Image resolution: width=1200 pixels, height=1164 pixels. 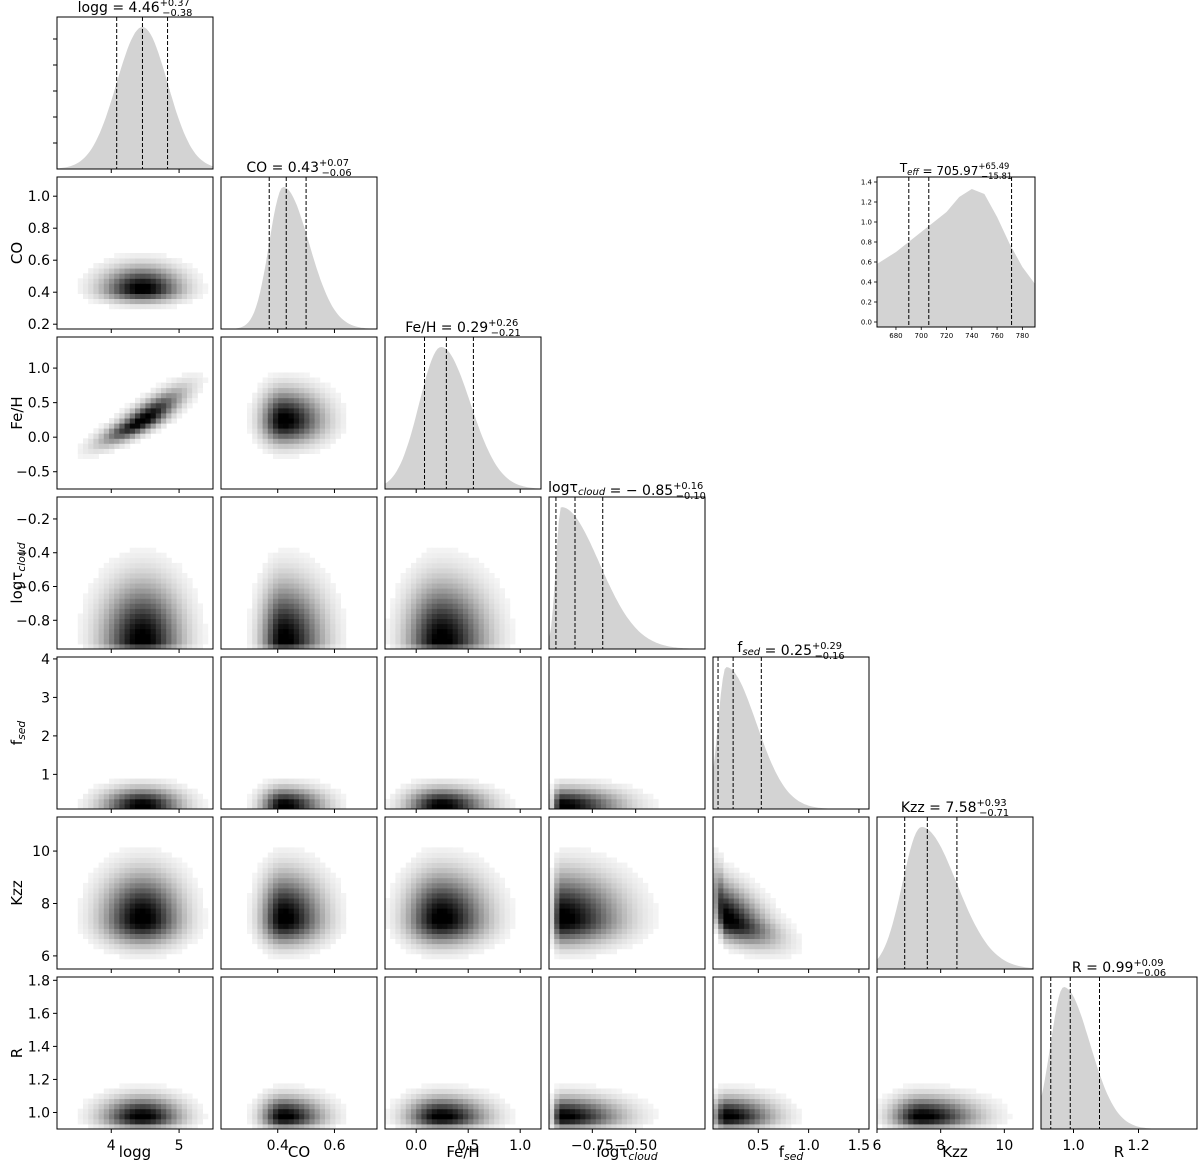 What do you see at coordinates (299, 893) in the screenshot?
I see `panel-frame` at bounding box center [299, 893].